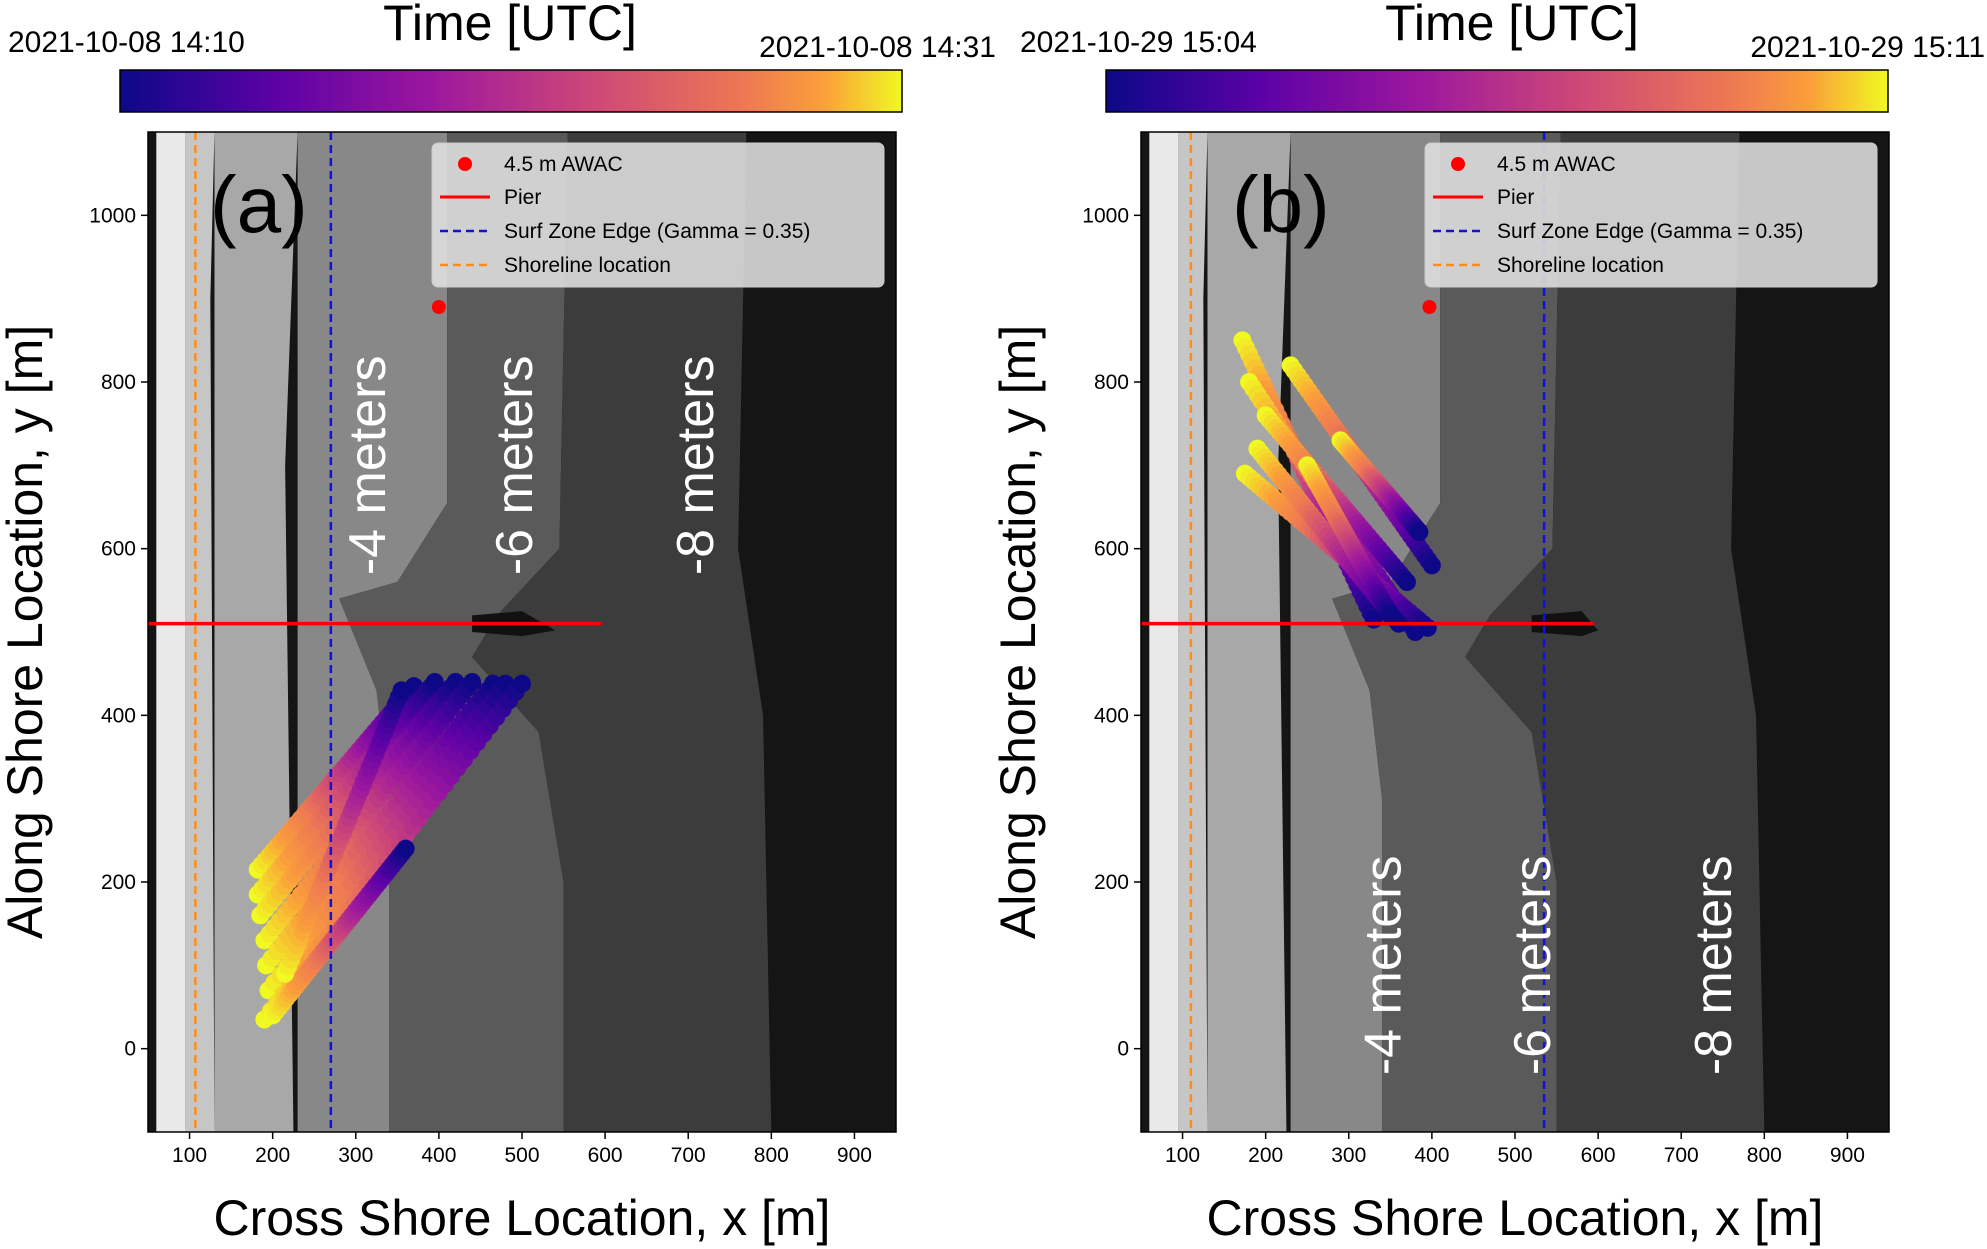  What do you see at coordinates (389, 851) in the screenshot?
I see `tracks-a` at bounding box center [389, 851].